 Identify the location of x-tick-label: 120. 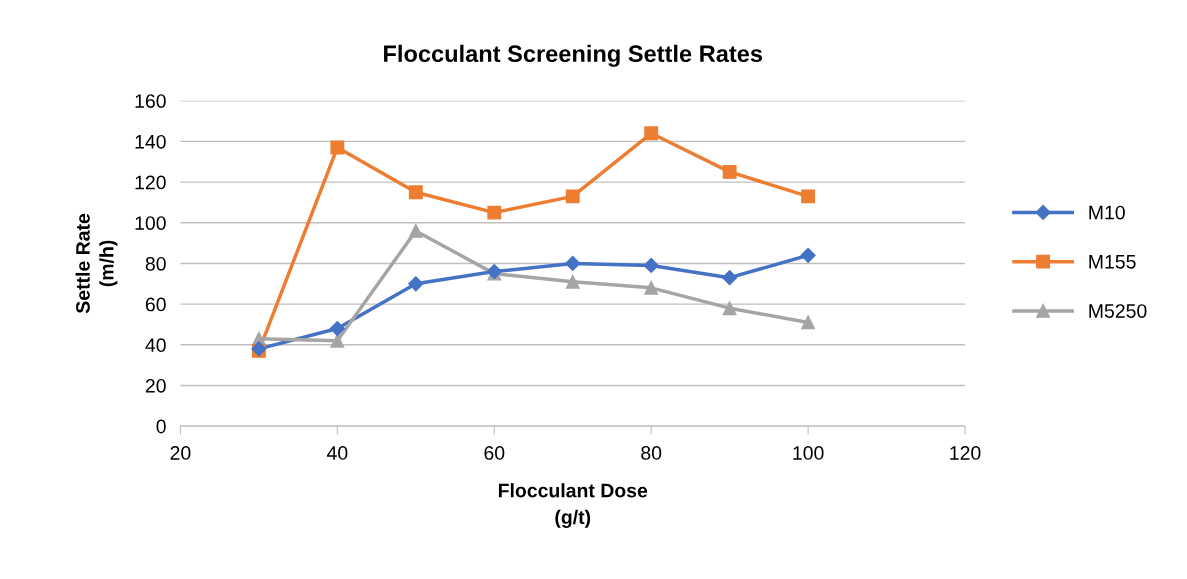
(965, 453).